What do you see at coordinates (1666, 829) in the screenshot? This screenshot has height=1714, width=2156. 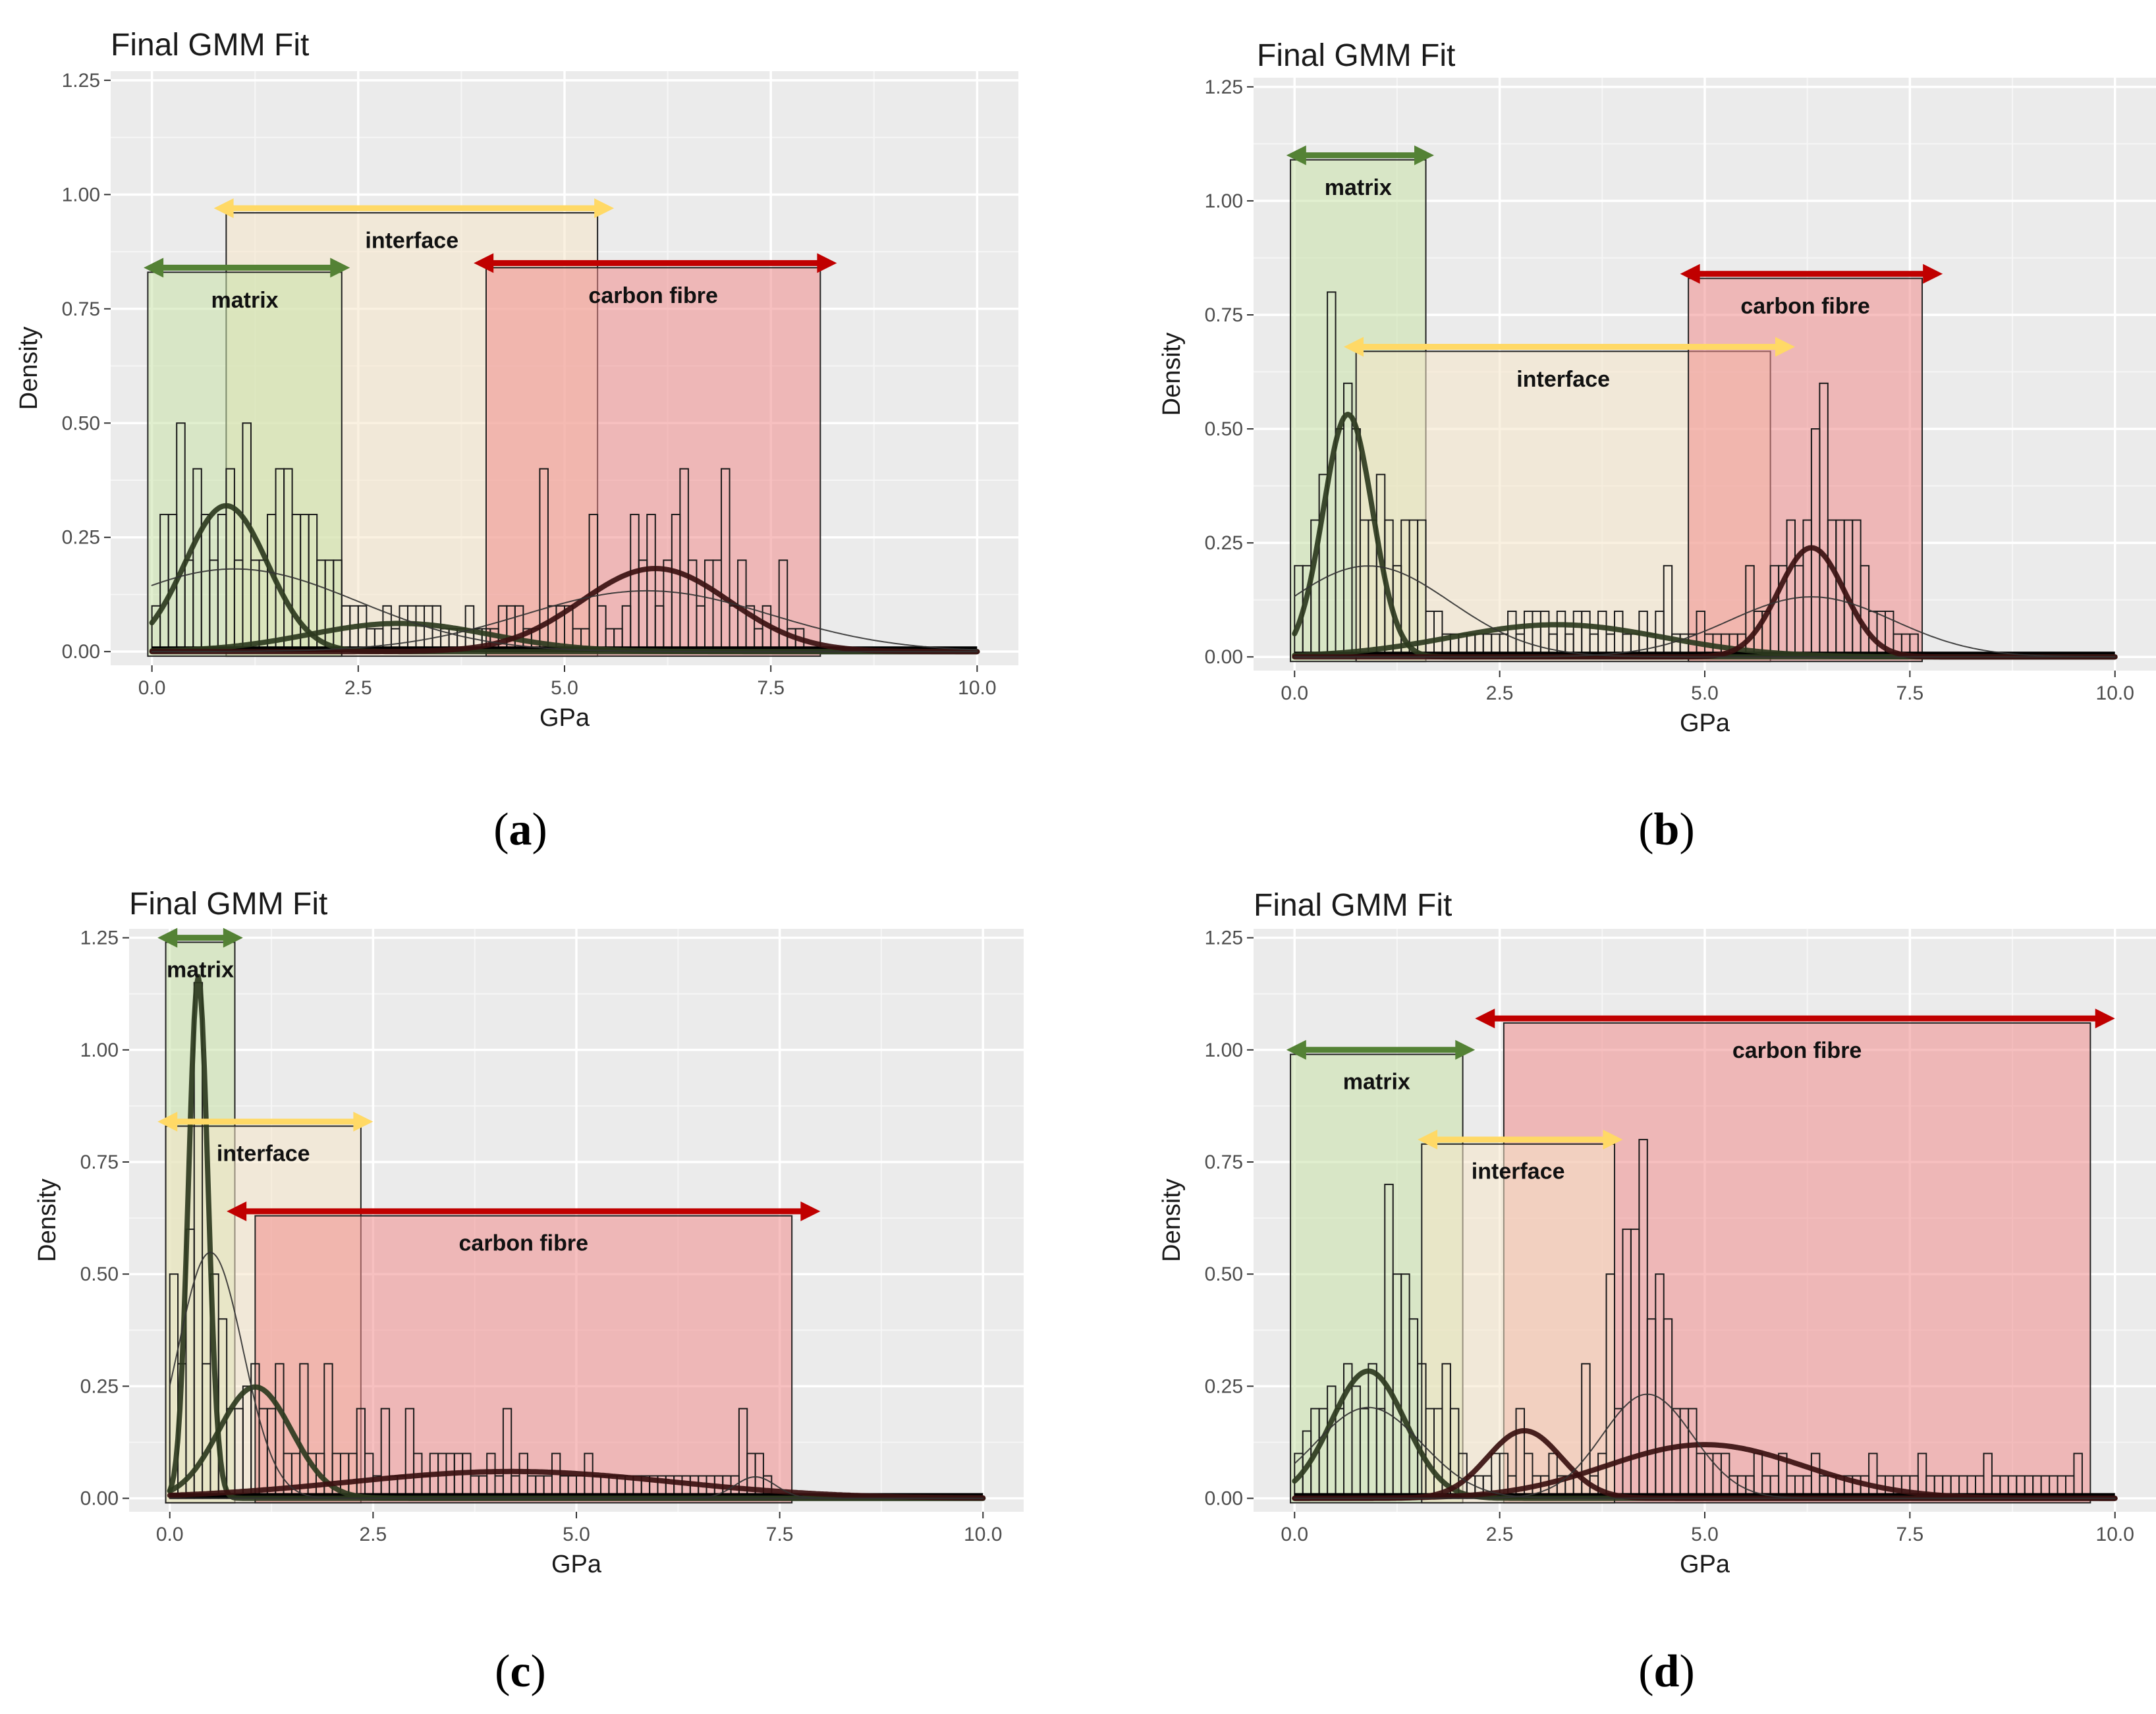 I see `panel-caption: (b)` at bounding box center [1666, 829].